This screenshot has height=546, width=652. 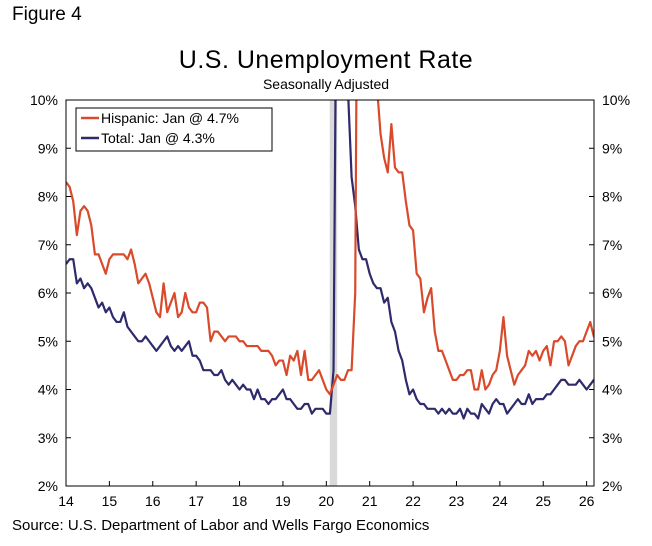 What do you see at coordinates (543, 501) in the screenshot?
I see `x-tick-label: 25` at bounding box center [543, 501].